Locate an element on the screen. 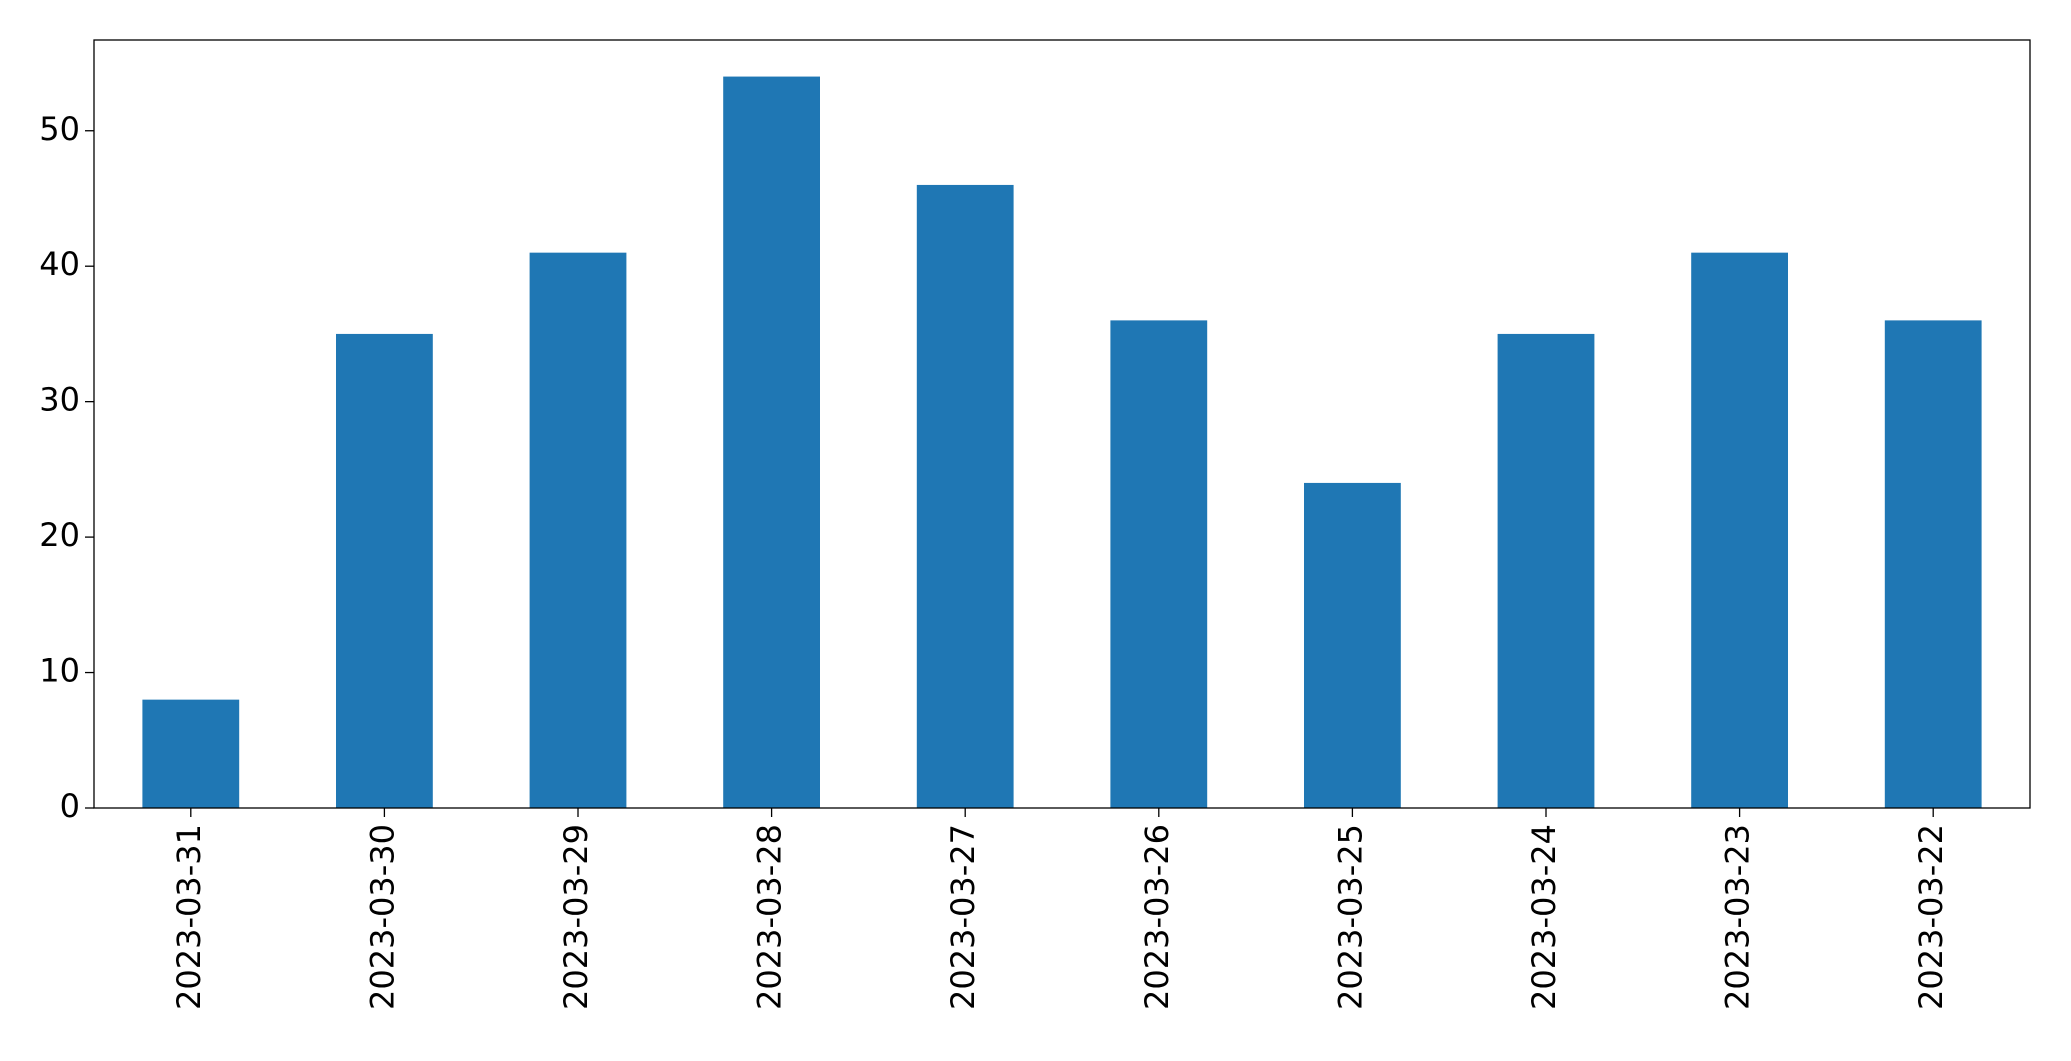  y-tick-label: 50 is located at coordinates (59, 129).